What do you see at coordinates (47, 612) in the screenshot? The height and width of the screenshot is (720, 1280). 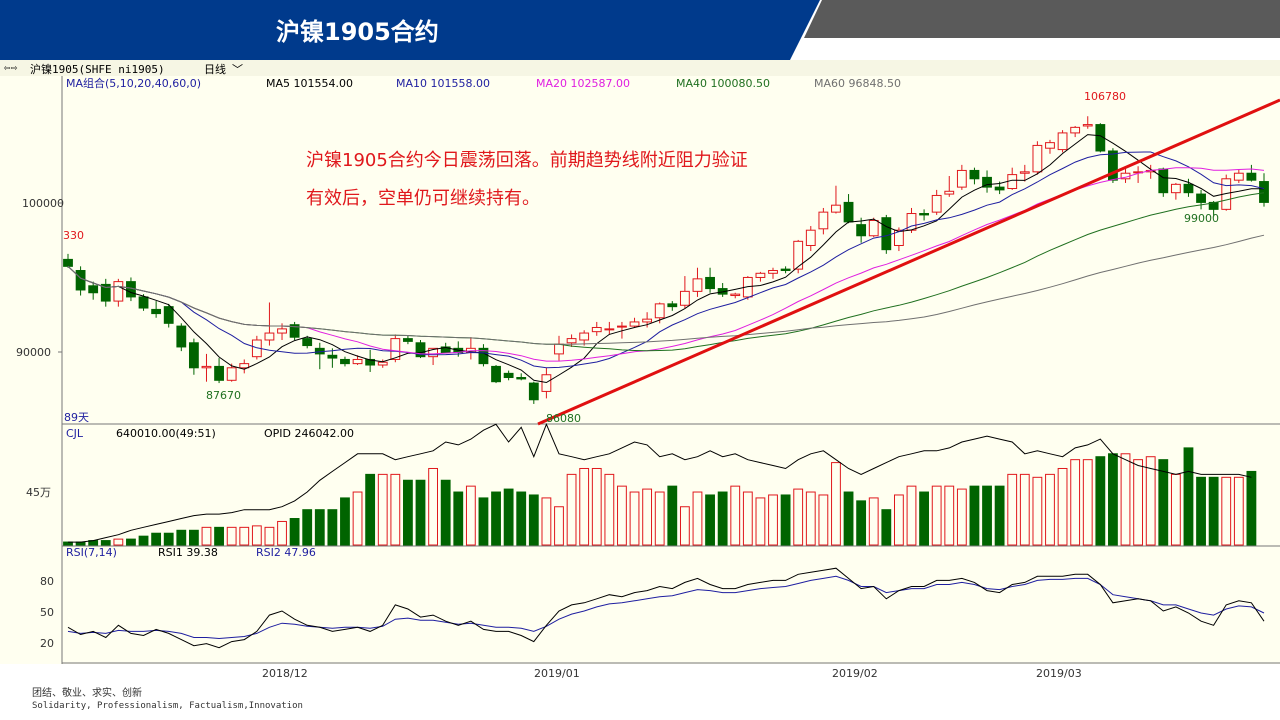 I see `rsi-tick-50: 50` at bounding box center [47, 612].